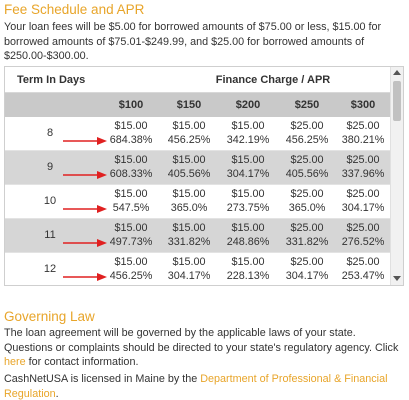 The height and width of the screenshot is (400, 409). Describe the element at coordinates (248, 139) in the screenshot. I see `apr-value: 342.19%` at that location.